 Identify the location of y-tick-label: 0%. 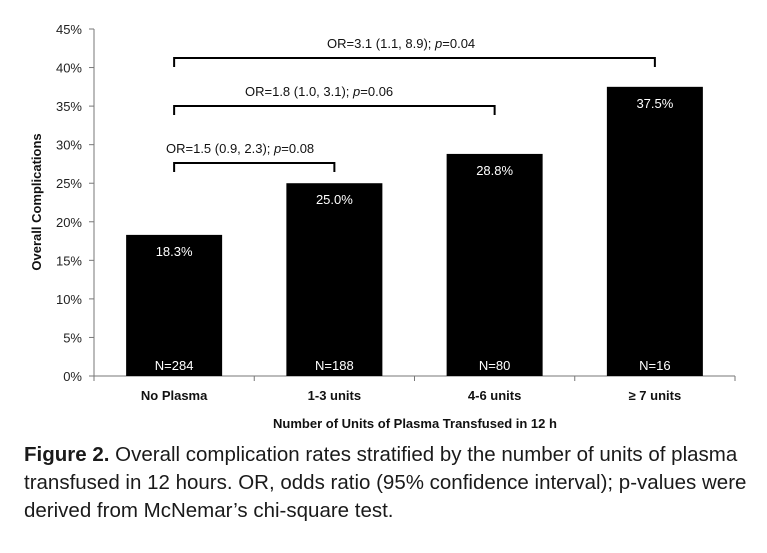
(72, 376).